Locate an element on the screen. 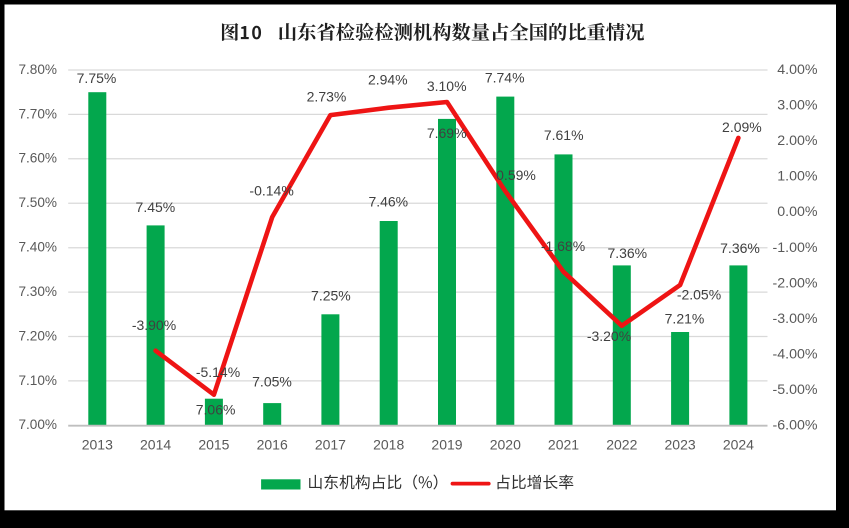 The height and width of the screenshot is (528, 849). svg-text: 2022 is located at coordinates (621, 445).